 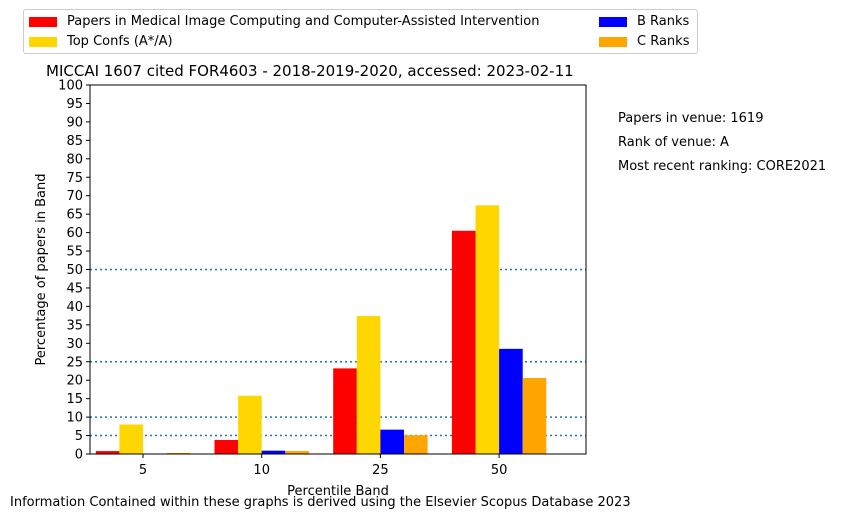 What do you see at coordinates (74, 307) in the screenshot?
I see `y-tick-label: 40` at bounding box center [74, 307].